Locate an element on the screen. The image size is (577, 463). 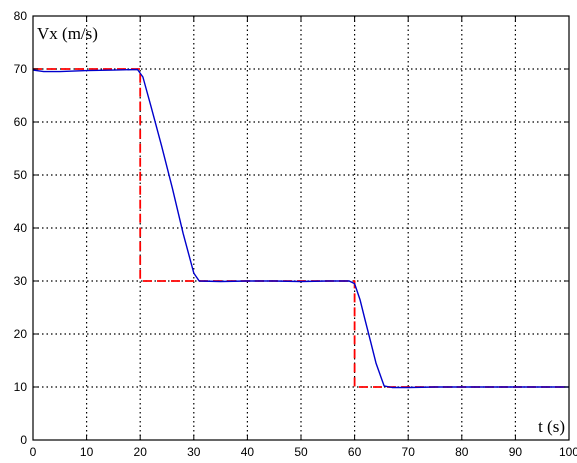
y-tick-label: 50 is located at coordinates (21, 175).